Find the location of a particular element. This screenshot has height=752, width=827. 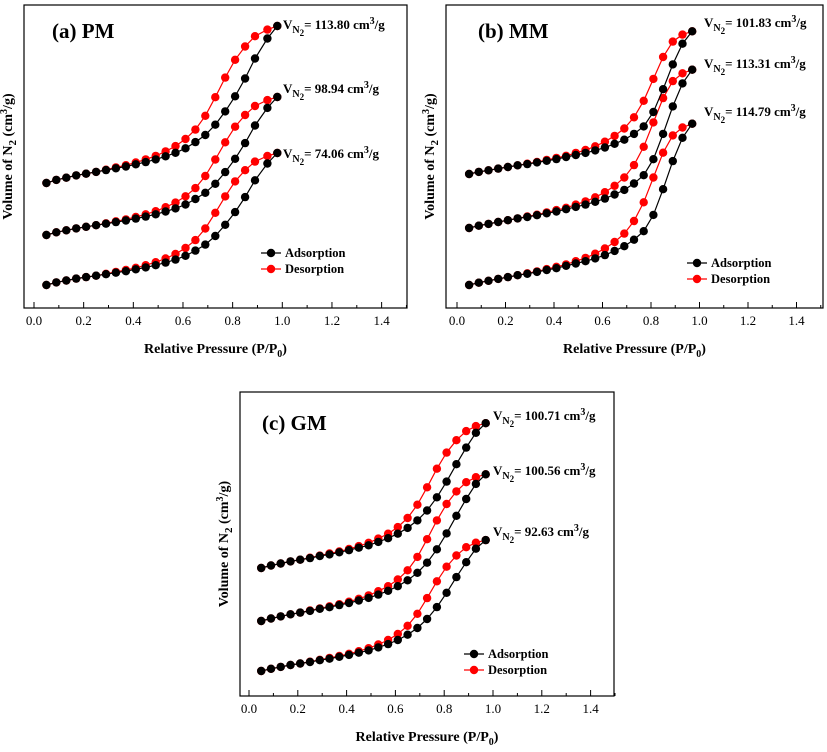

x-tick-label: 0.0 is located at coordinates (457, 320).